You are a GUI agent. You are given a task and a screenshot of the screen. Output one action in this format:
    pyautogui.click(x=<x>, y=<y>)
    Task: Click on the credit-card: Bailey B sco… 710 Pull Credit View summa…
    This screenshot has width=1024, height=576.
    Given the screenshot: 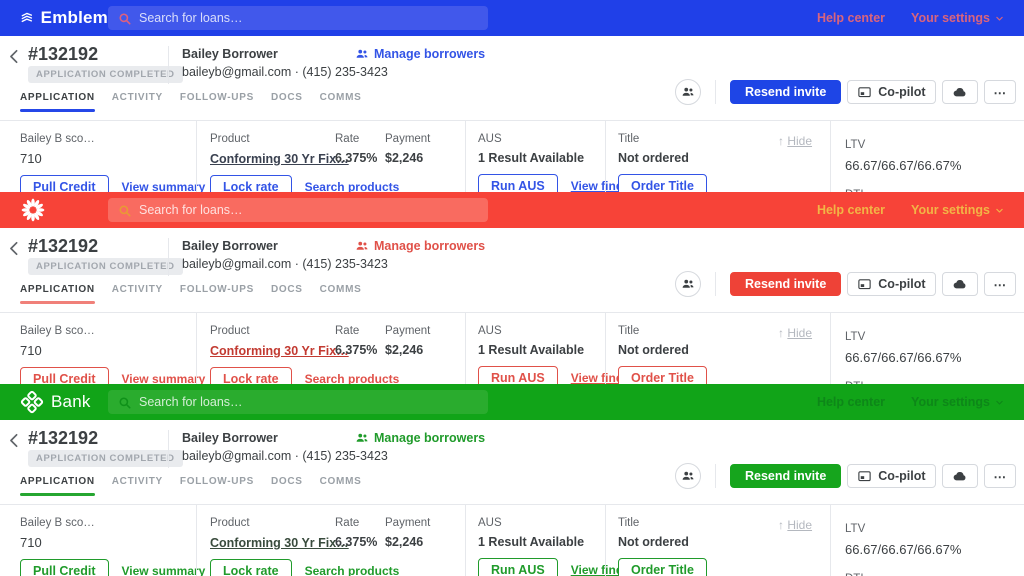 What is the action you would take?
    pyautogui.click(x=112, y=546)
    